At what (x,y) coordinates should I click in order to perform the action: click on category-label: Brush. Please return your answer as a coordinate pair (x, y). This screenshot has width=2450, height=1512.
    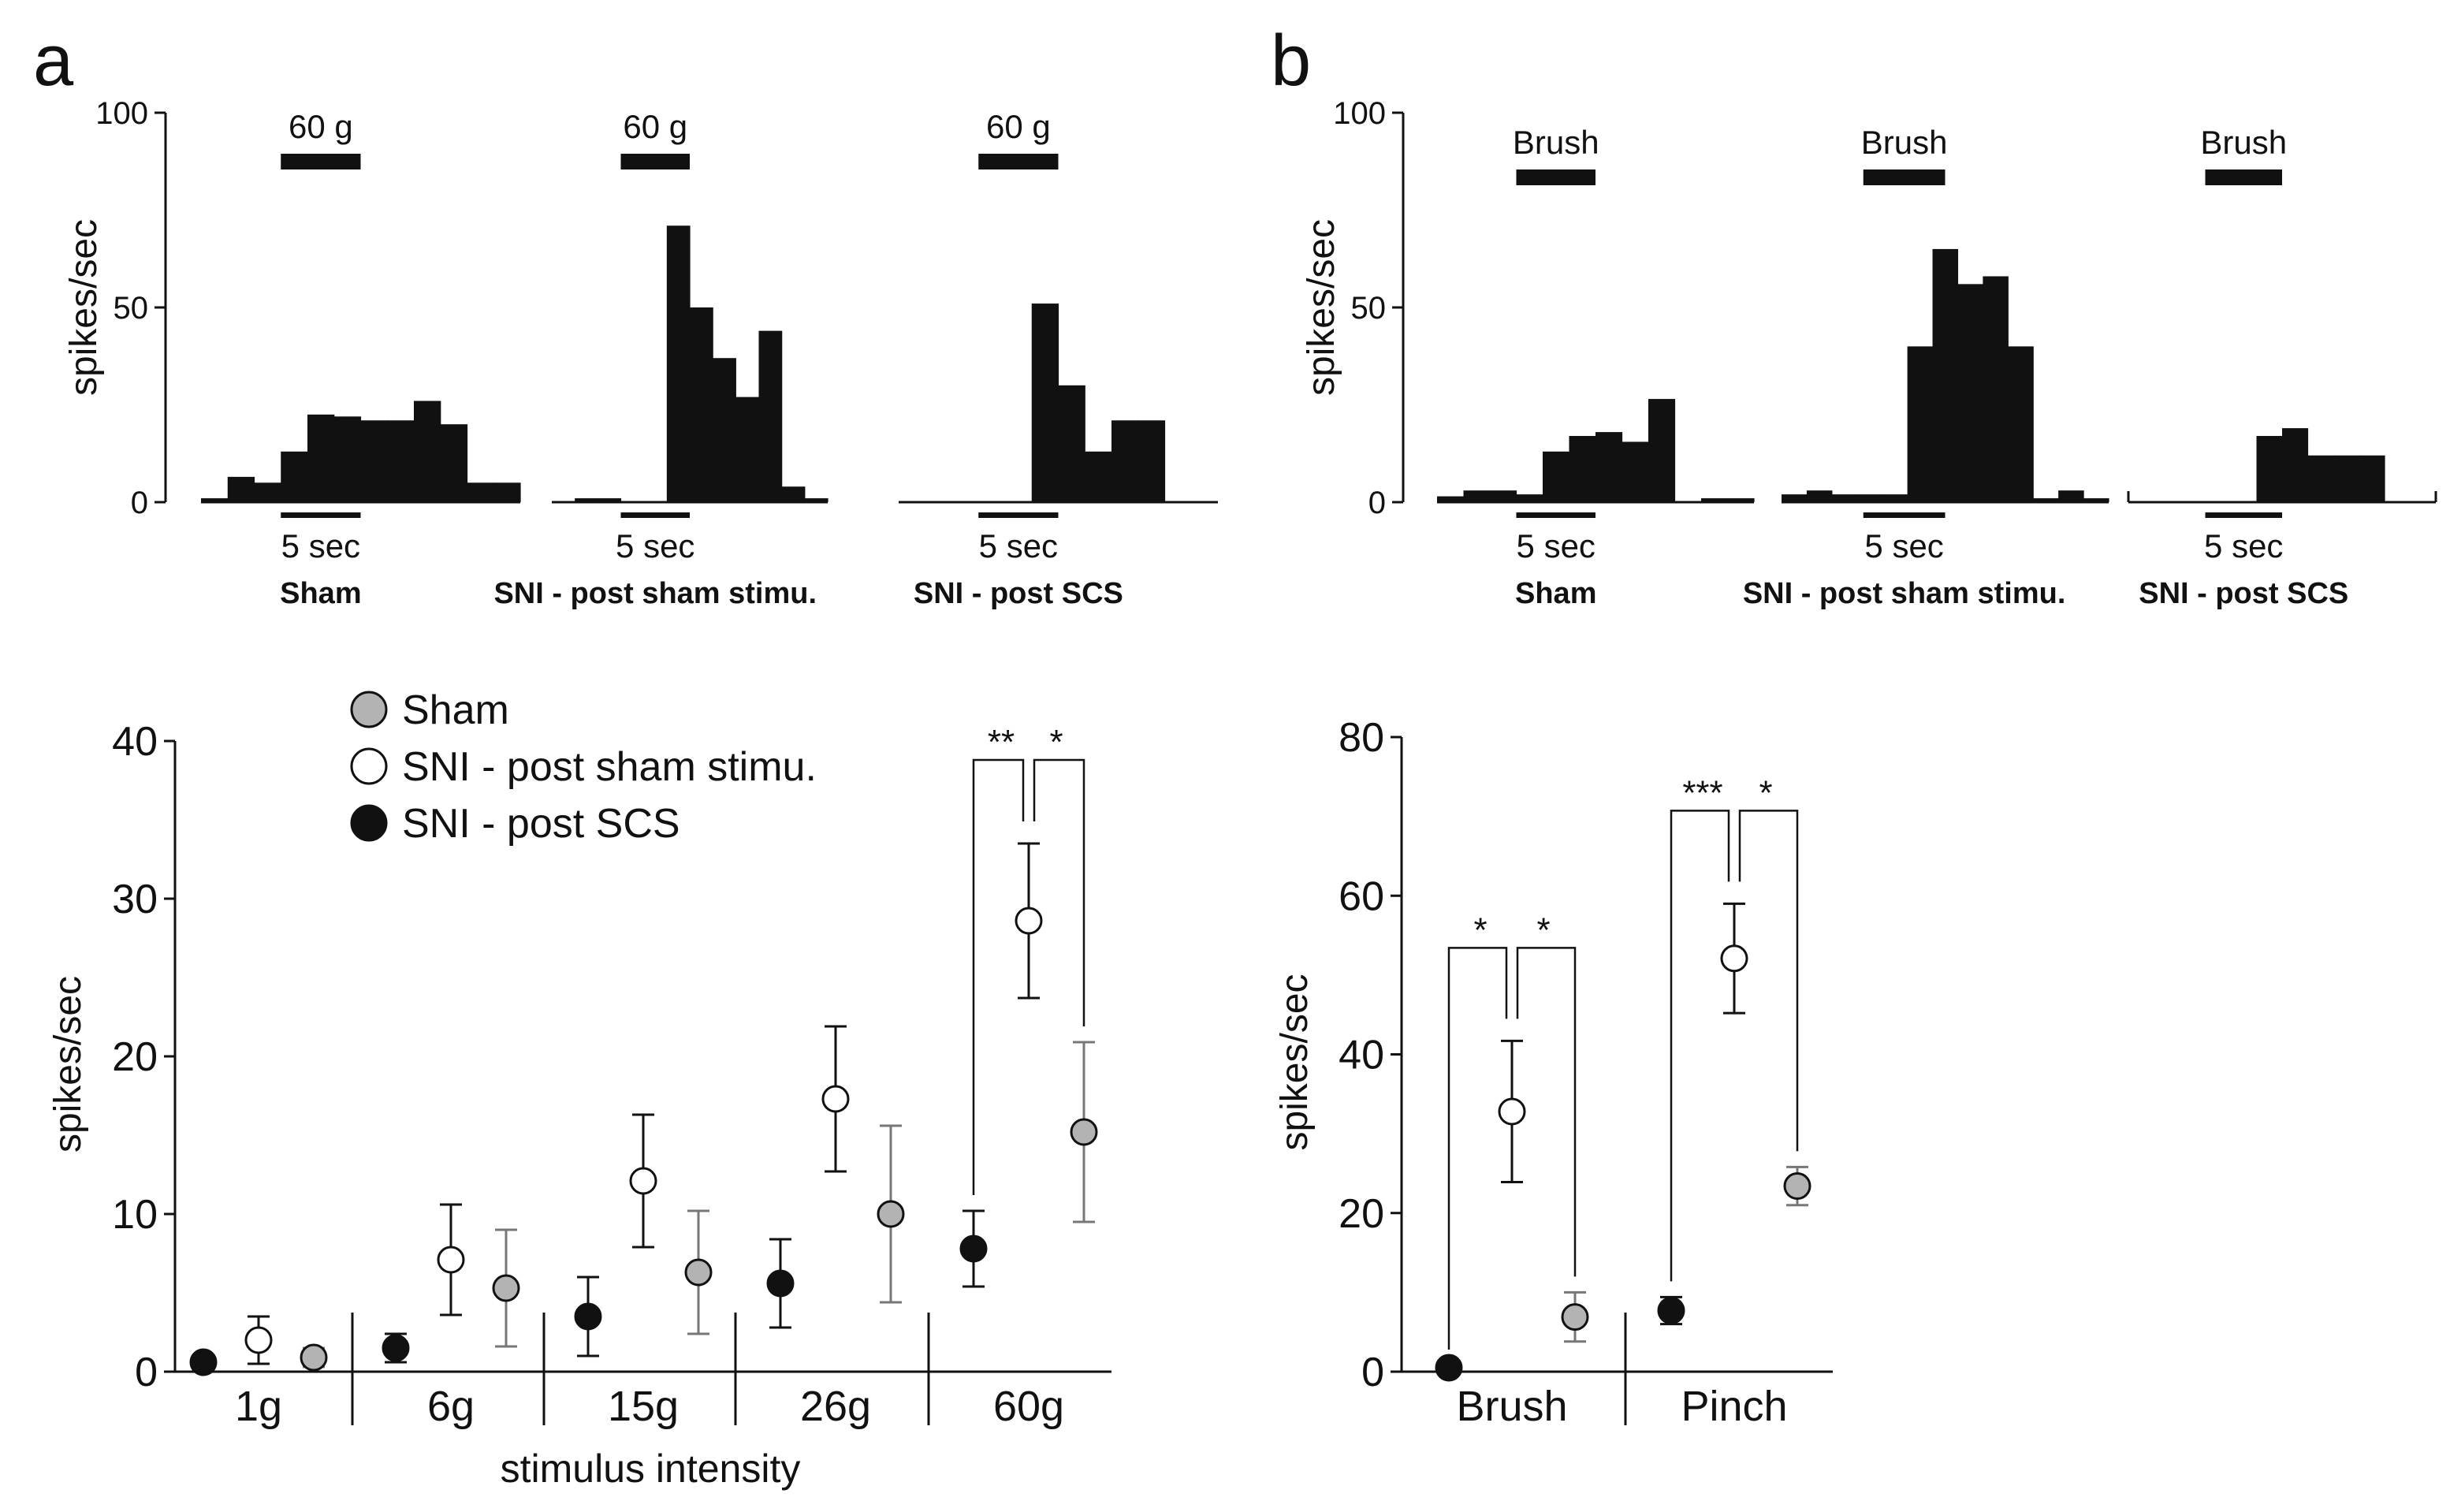
    Looking at the image, I should click on (1511, 1406).